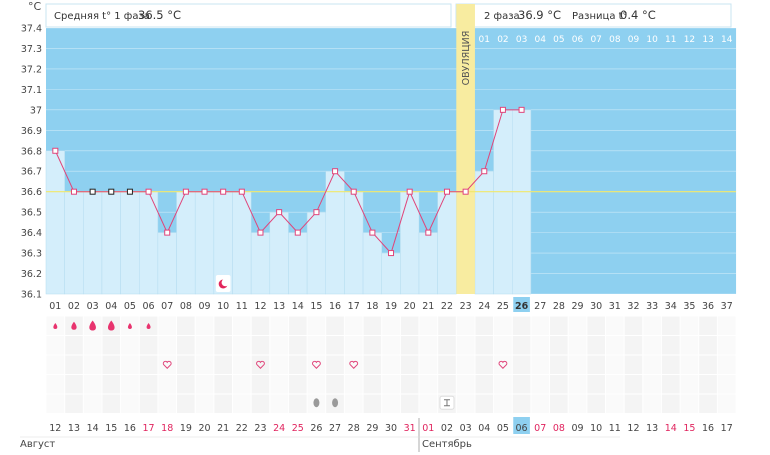 The image size is (770, 455). I want to click on cycle-day-label: 36, so click(708, 306).